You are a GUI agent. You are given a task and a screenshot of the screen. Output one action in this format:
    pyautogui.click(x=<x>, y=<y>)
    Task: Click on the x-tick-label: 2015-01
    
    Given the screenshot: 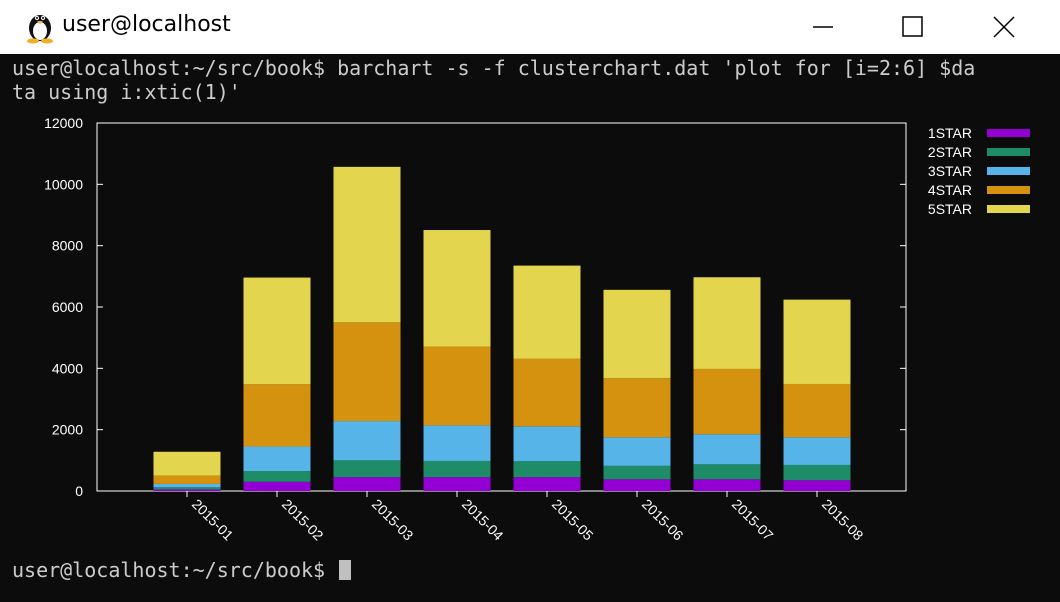 What is the action you would take?
    pyautogui.click(x=213, y=520)
    